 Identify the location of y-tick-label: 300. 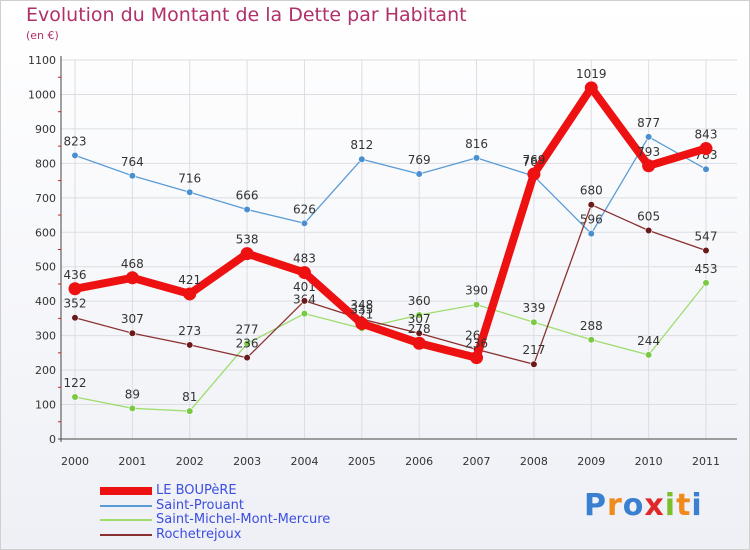
(45, 336).